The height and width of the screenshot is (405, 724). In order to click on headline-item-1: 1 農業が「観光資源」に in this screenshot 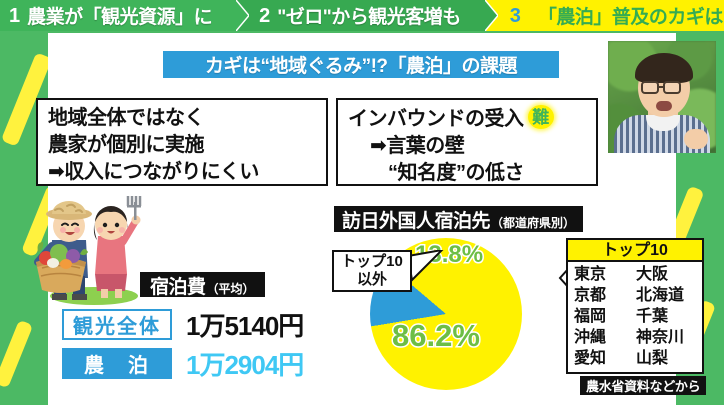, I will do `click(125, 15)`.